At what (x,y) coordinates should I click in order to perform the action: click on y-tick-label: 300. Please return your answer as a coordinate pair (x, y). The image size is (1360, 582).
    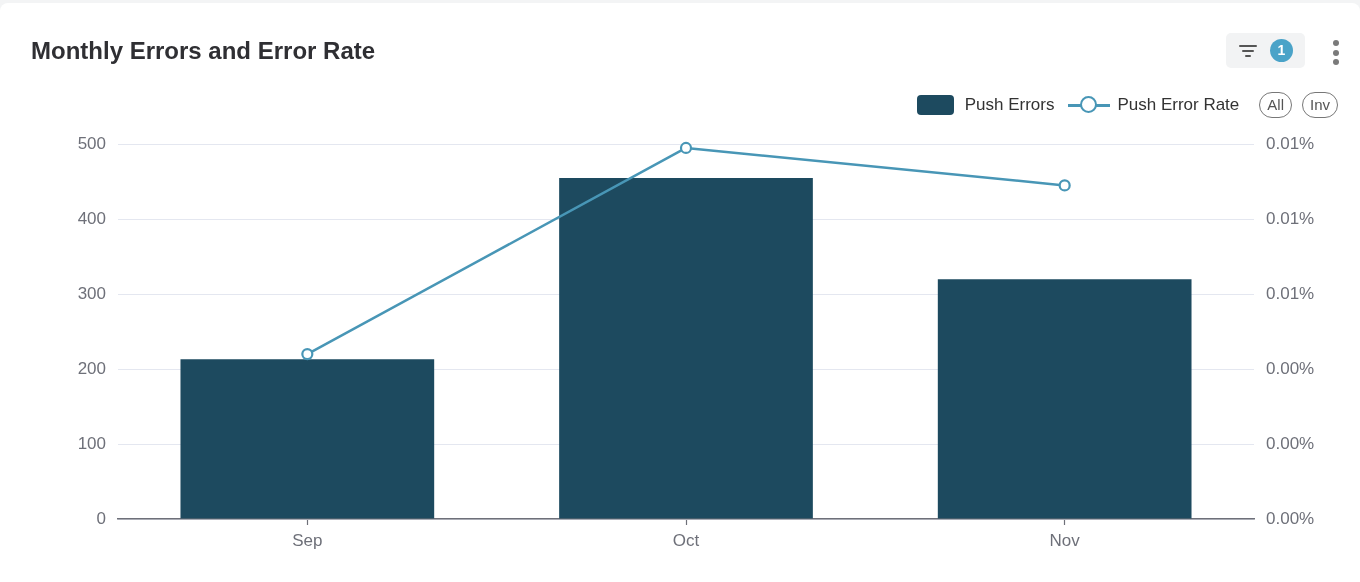
    Looking at the image, I should click on (91, 293).